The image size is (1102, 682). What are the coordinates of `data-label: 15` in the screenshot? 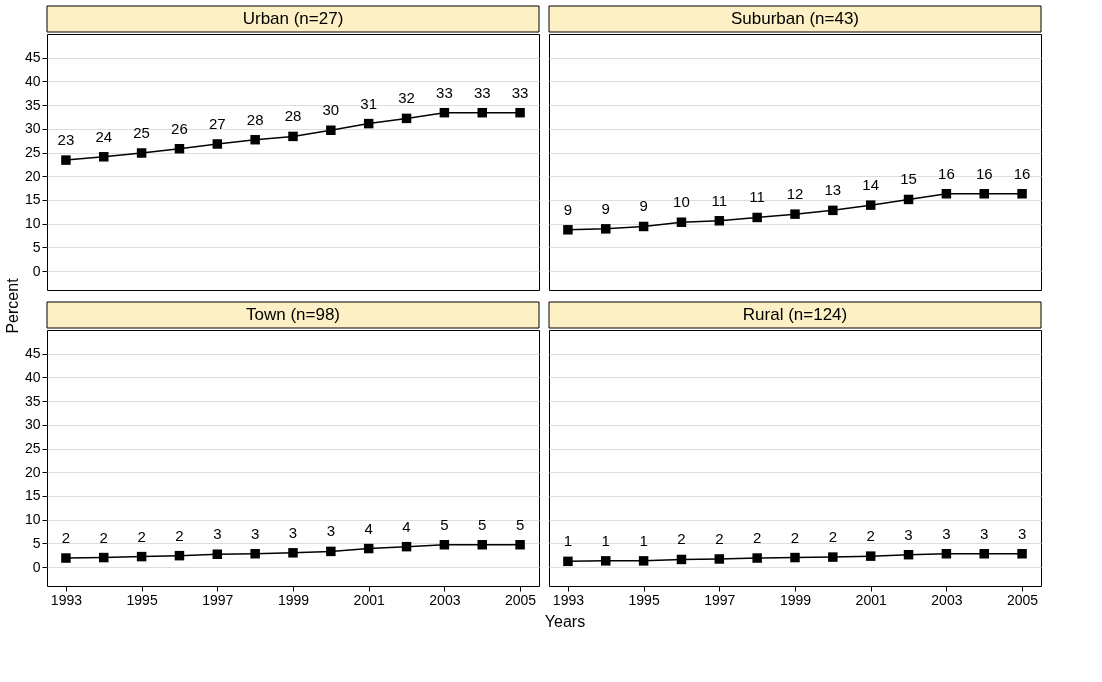 It's located at (908, 179).